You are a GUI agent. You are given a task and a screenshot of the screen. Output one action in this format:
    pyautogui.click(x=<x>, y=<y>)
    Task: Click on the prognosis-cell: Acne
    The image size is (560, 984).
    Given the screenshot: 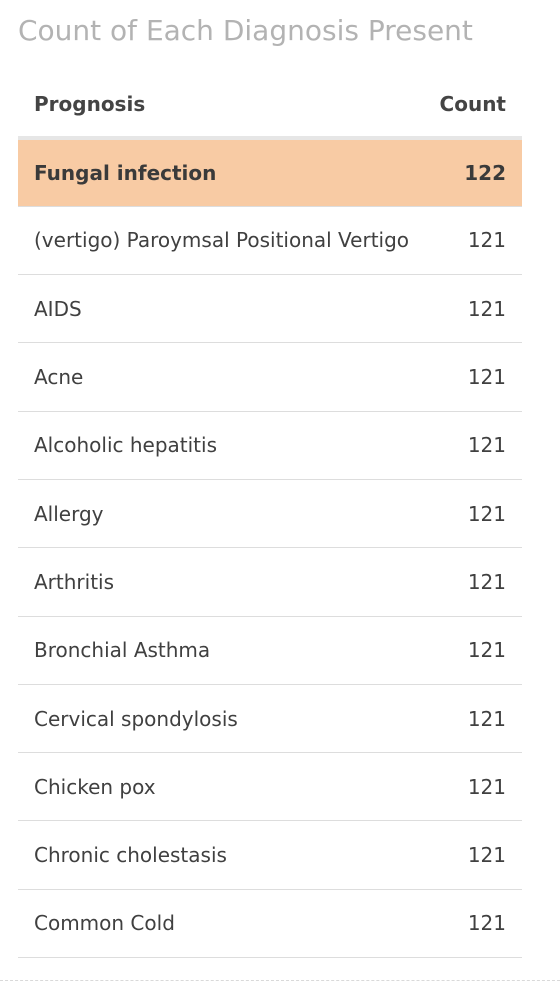 What is the action you would take?
    pyautogui.click(x=220, y=377)
    